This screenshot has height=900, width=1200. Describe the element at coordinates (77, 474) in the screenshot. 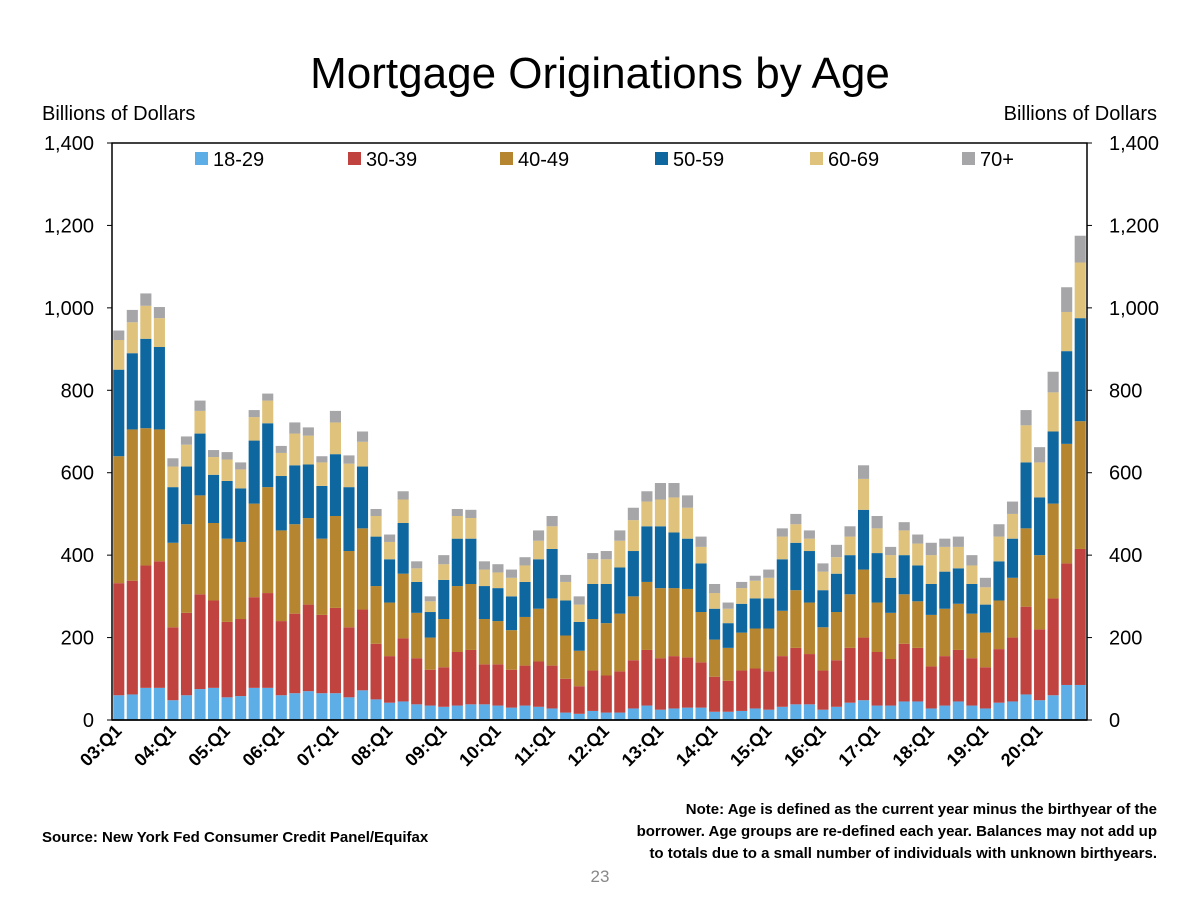

I see `y-tick-label: 600` at that location.